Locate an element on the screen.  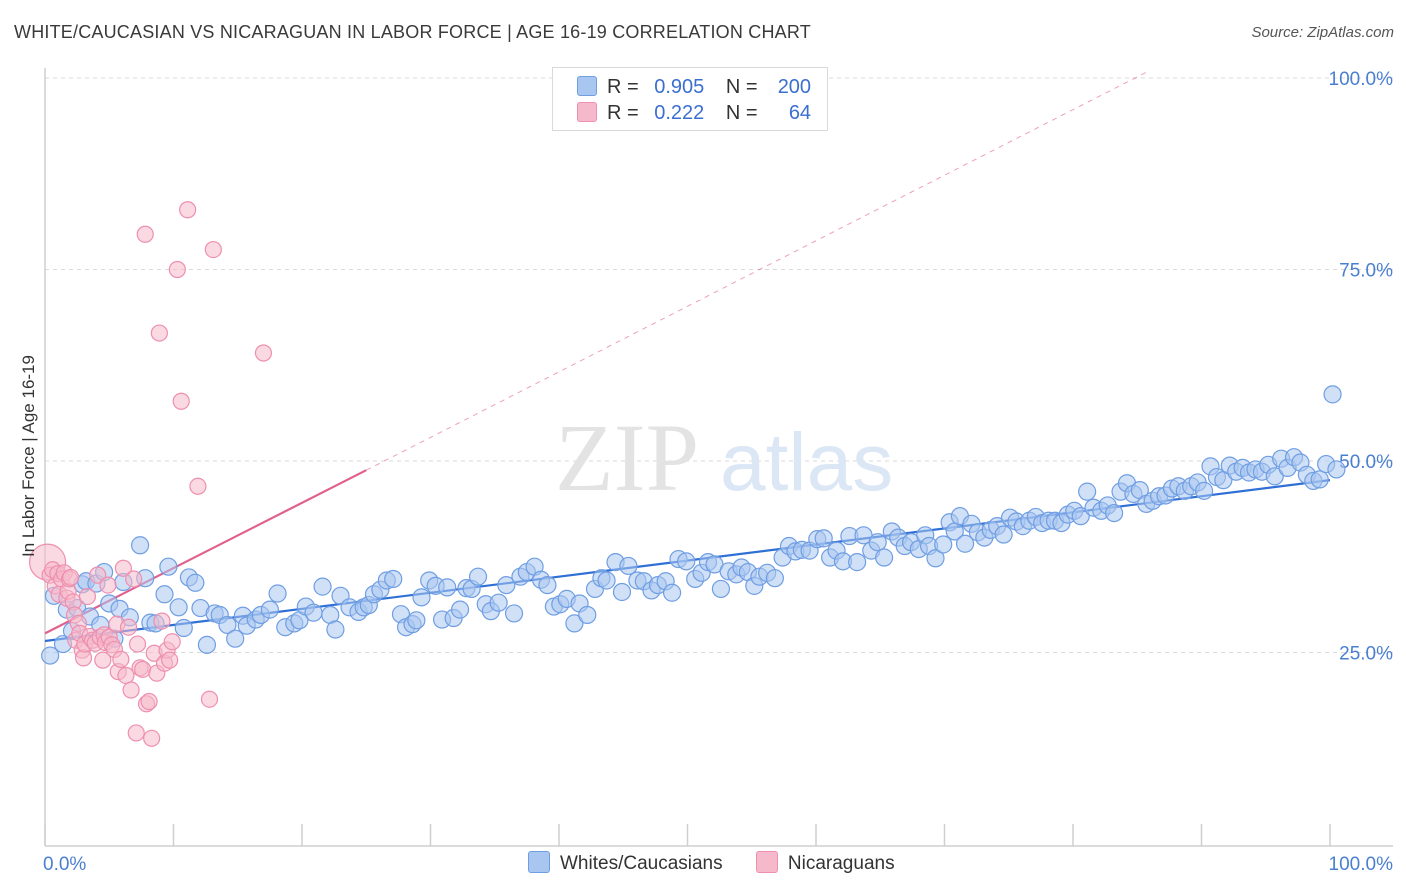
watermark: ZIP atlas is located at coordinates (724, 457).